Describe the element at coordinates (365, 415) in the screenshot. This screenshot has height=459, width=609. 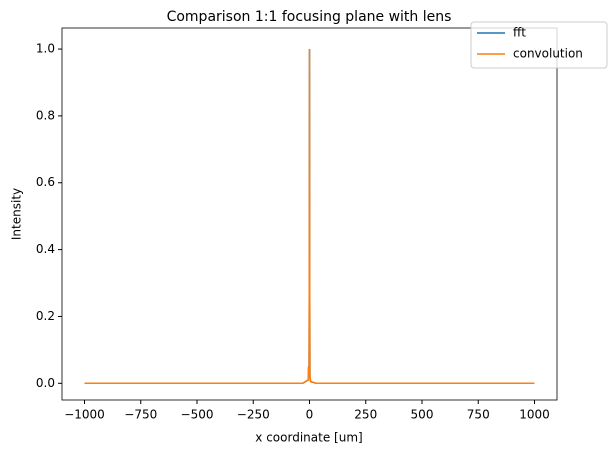
I see `x-tick-label: 250` at that location.